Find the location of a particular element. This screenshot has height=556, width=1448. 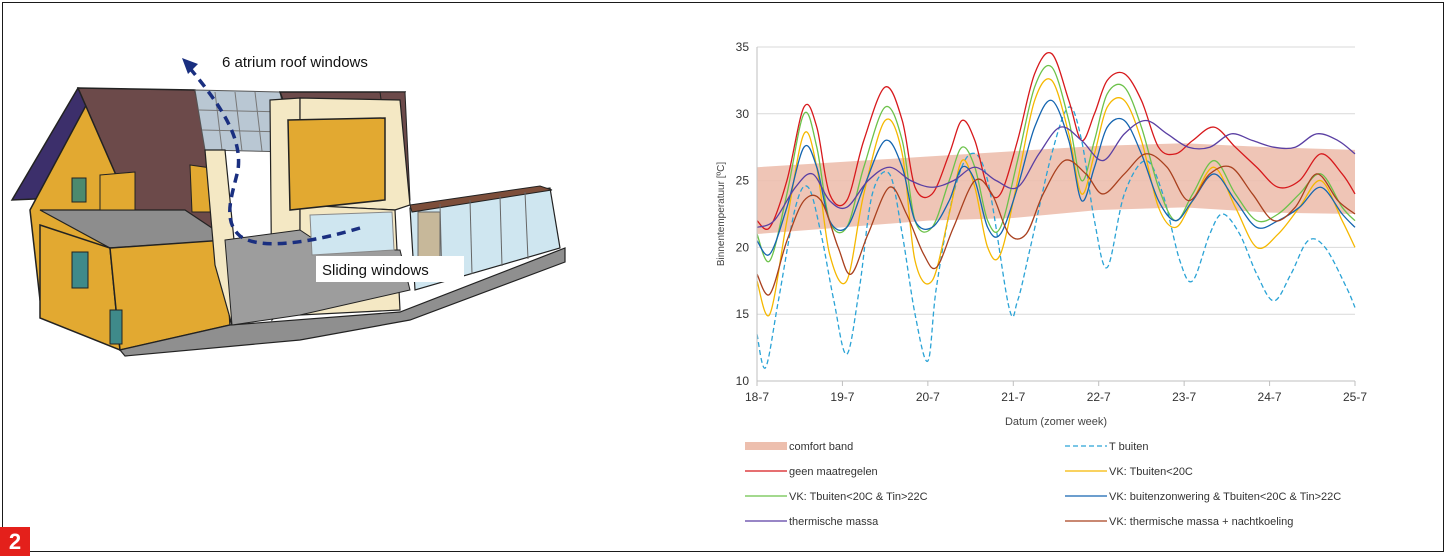

label-sliding-bg is located at coordinates (390, 269).